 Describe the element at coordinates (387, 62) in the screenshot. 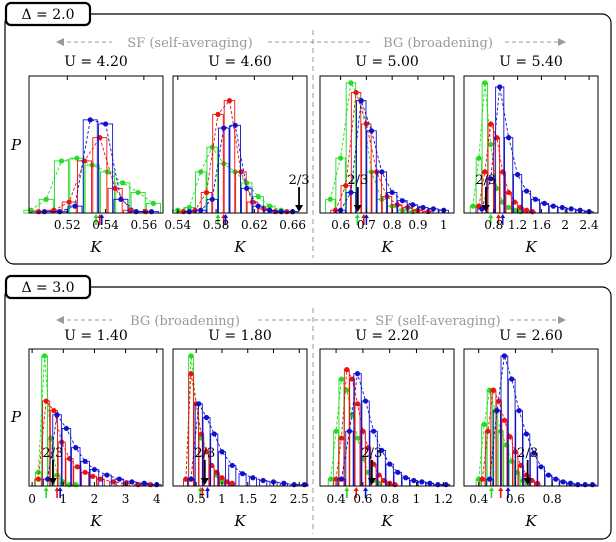

I see `subplot-title: U = 5.00` at that location.